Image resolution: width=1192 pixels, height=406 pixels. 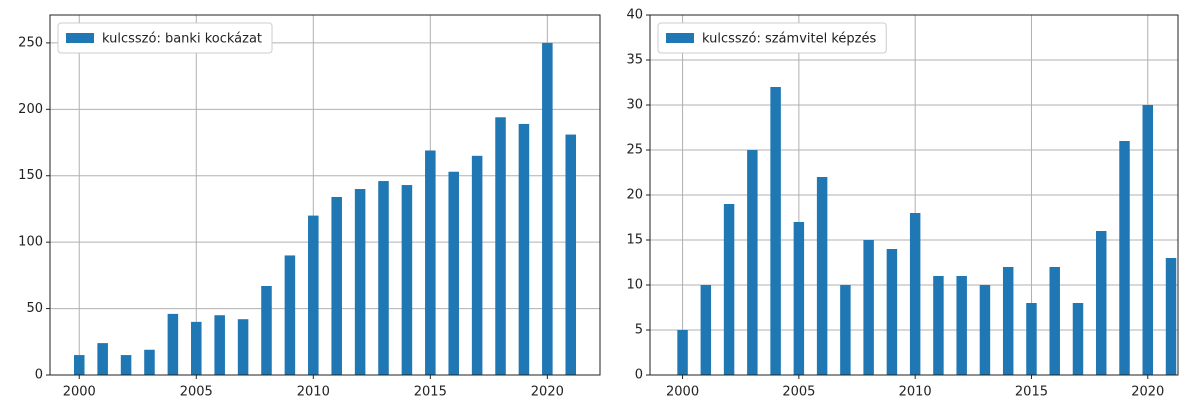 I want to click on y-tick-label: 25, so click(x=634, y=150).